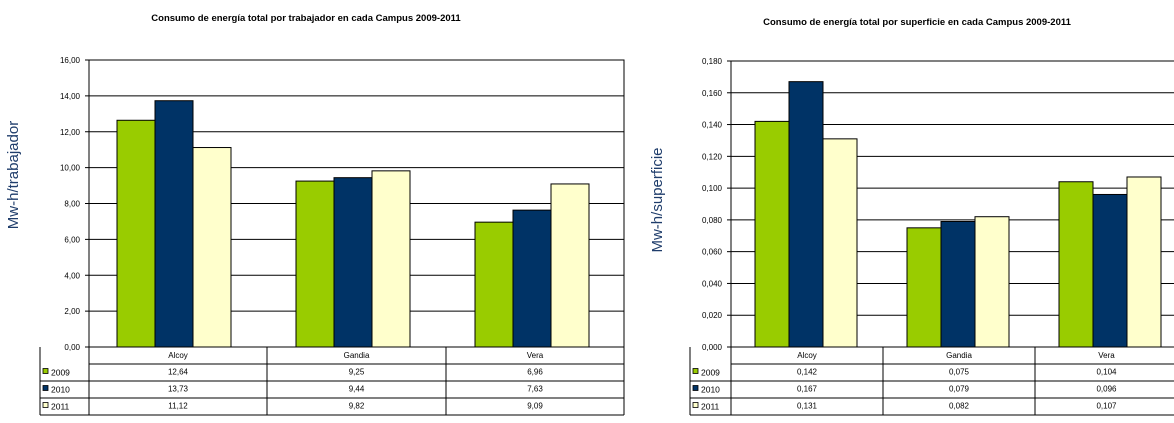  I want to click on y-tick-label: 14,00, so click(70, 96).